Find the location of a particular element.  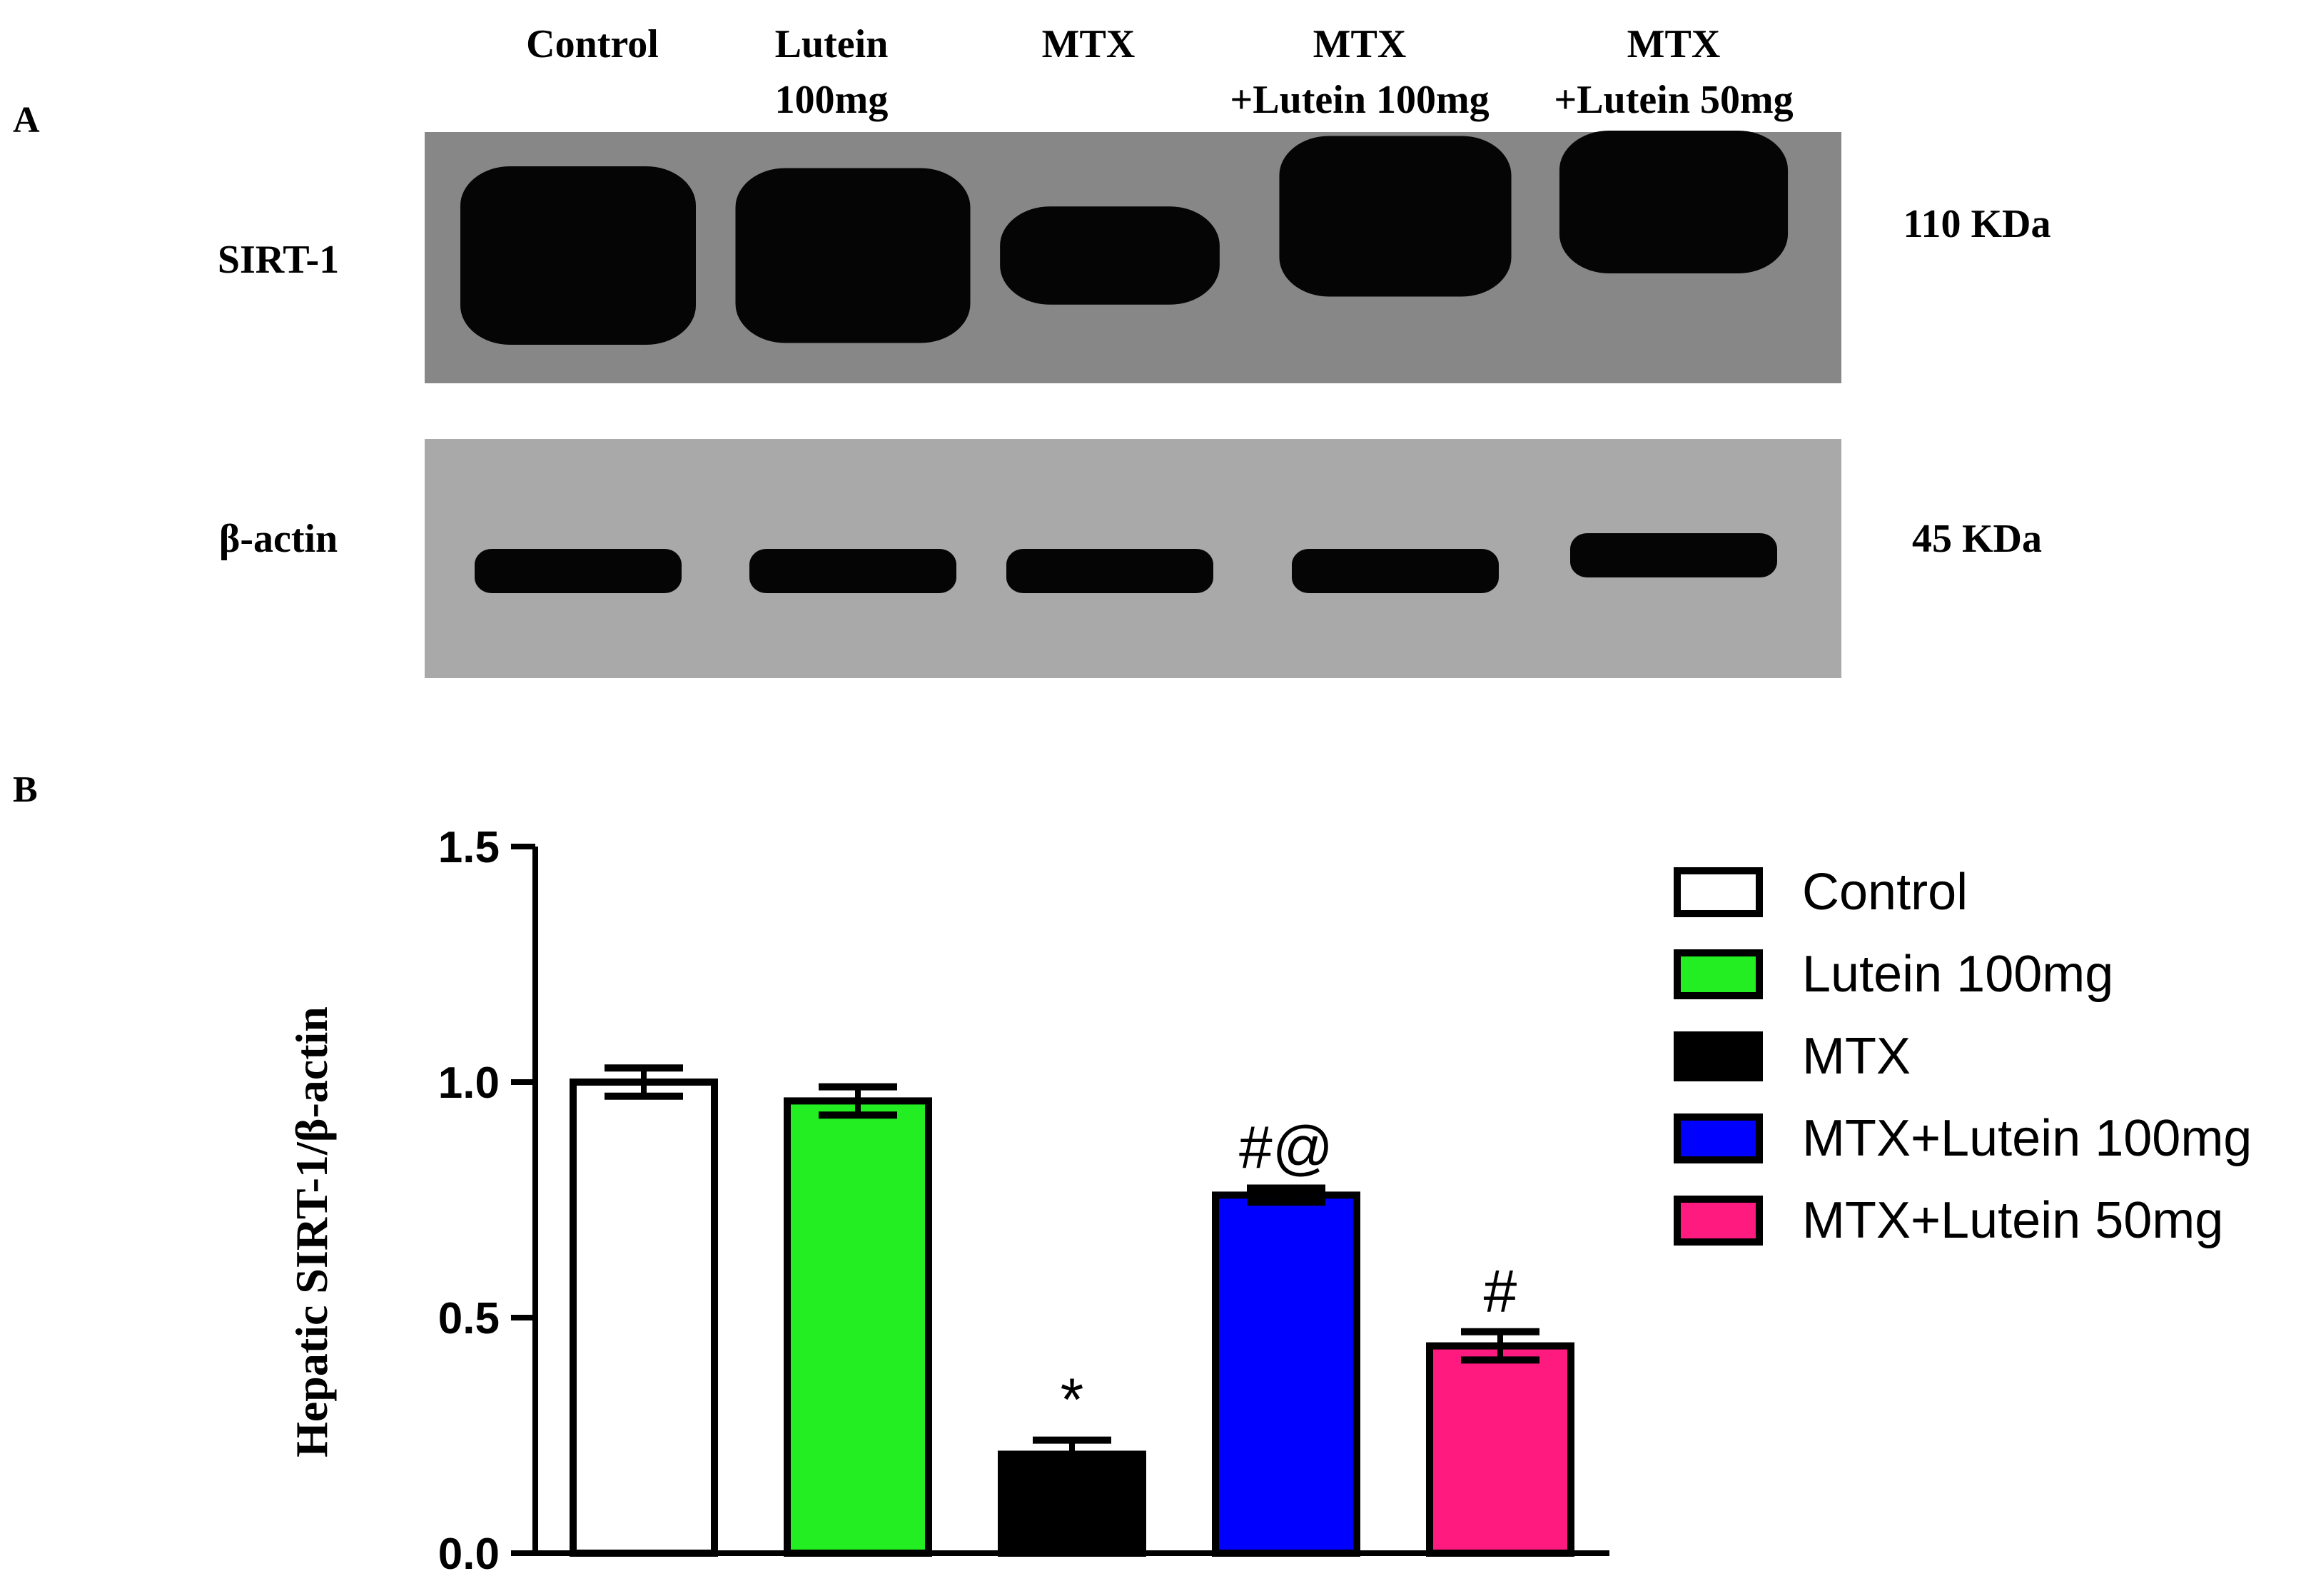

molecular-weight-label: 110 KDa is located at coordinates (1977, 224).